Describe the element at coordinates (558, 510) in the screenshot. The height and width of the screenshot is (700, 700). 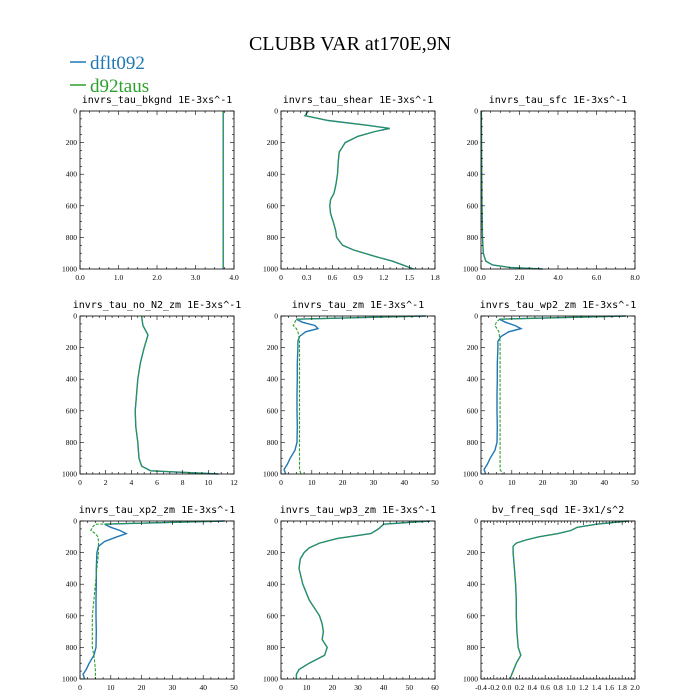
I see `panel-title: bv_freq_sqd 1E-3x1/s^2` at that location.